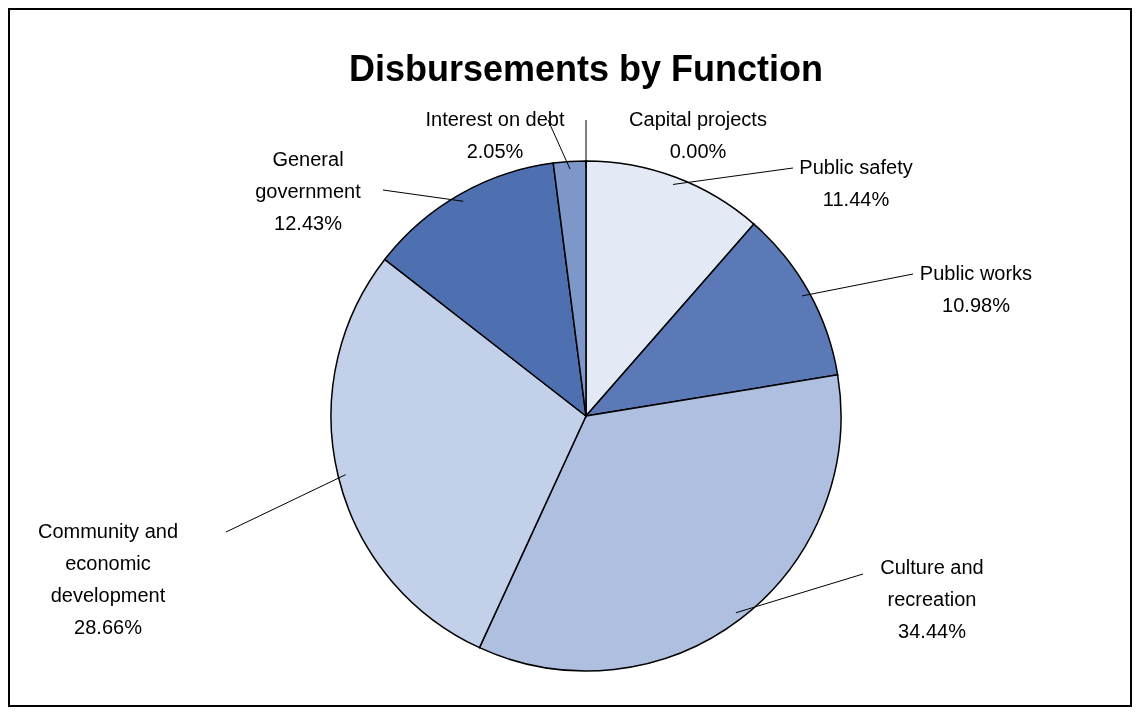  I want to click on slice-label: General government, so click(308, 175).